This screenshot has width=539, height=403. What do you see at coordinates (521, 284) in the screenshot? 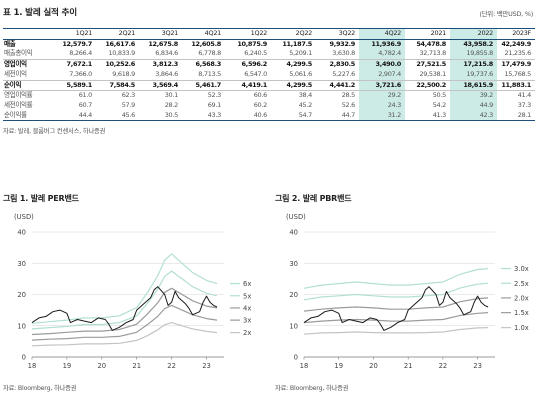
I see `band-label: 2.5x` at bounding box center [521, 284].